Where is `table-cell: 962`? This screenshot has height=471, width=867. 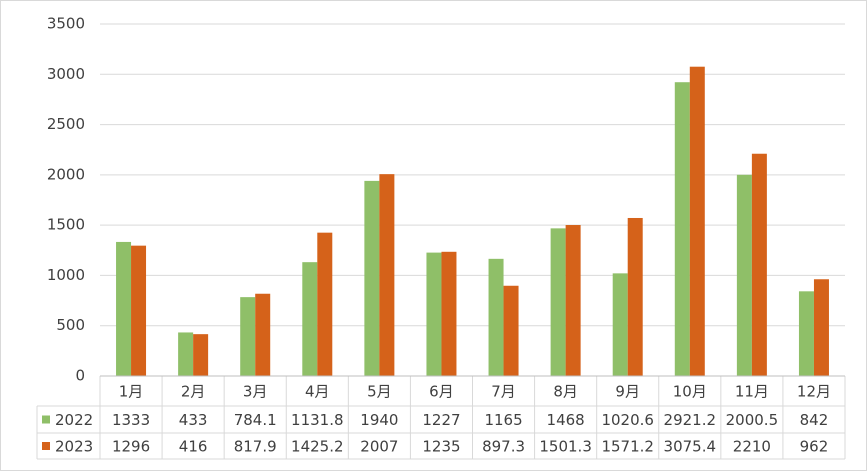 table-cell: 962 is located at coordinates (814, 447).